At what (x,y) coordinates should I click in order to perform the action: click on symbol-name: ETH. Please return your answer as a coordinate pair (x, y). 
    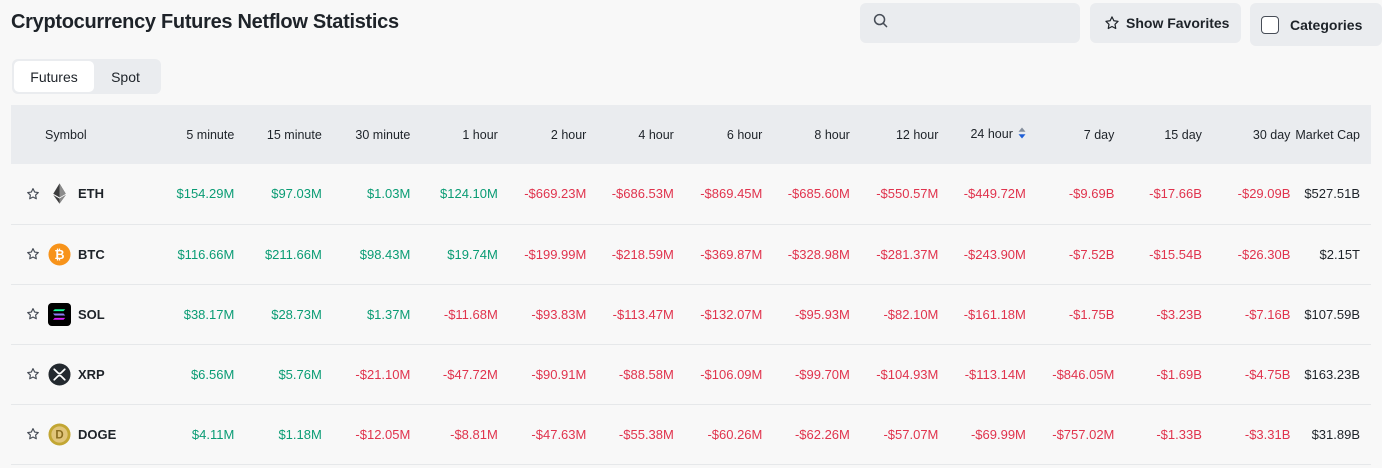
    Looking at the image, I should click on (91, 194).